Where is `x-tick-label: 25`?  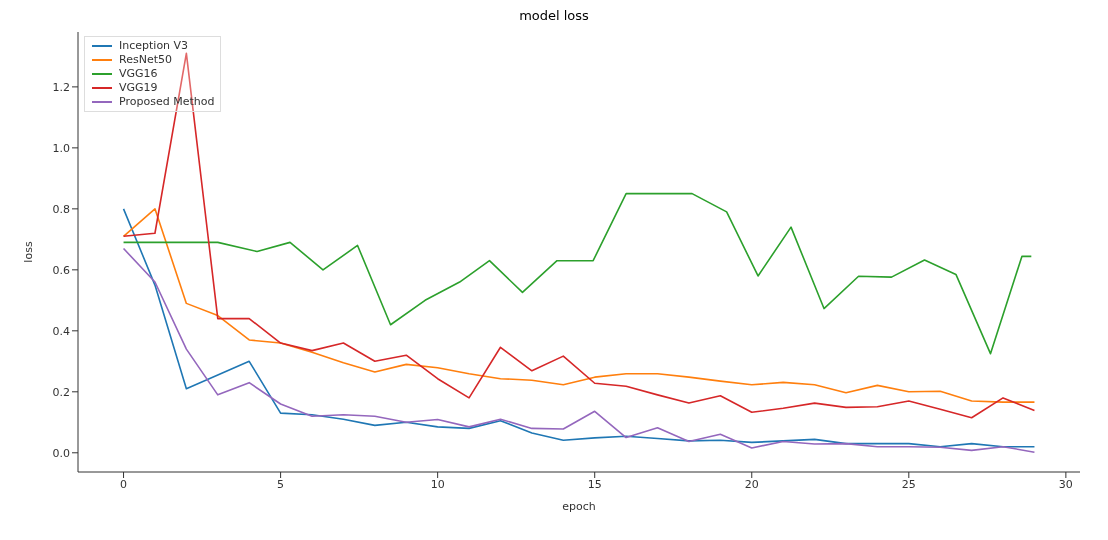 x-tick-label: 25 is located at coordinates (908, 484).